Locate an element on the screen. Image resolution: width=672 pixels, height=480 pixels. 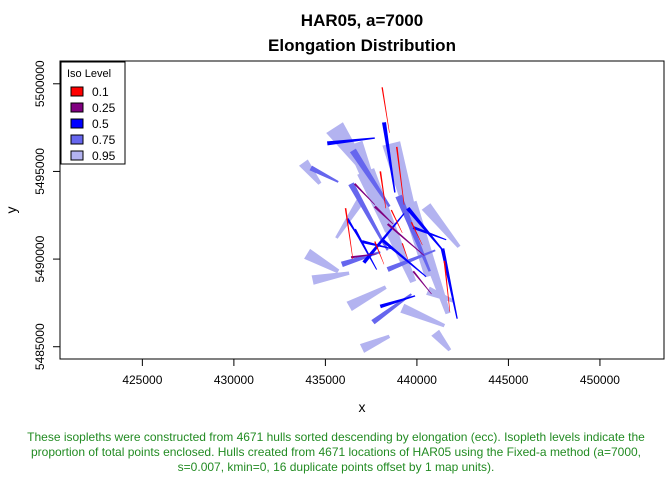
x-tick-label: 435000 is located at coordinates (325, 380).